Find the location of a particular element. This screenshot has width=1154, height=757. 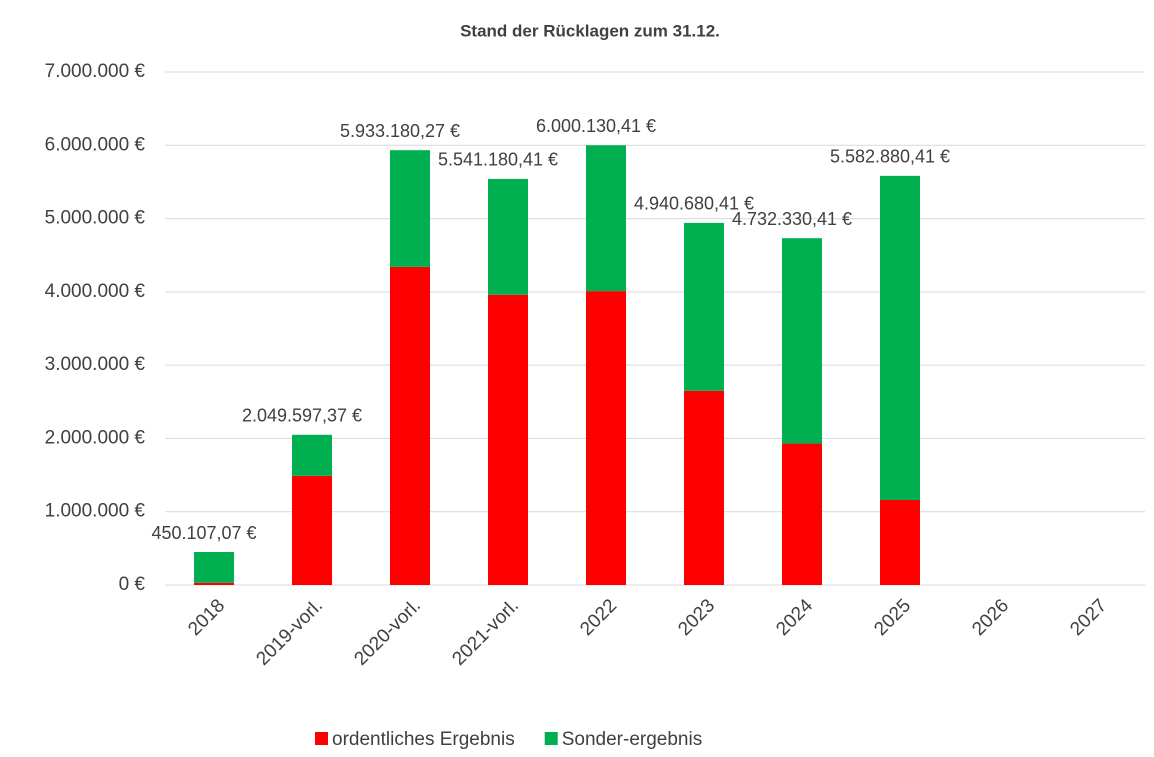

x-tick-label: 2019-vorl. is located at coordinates (289, 632).